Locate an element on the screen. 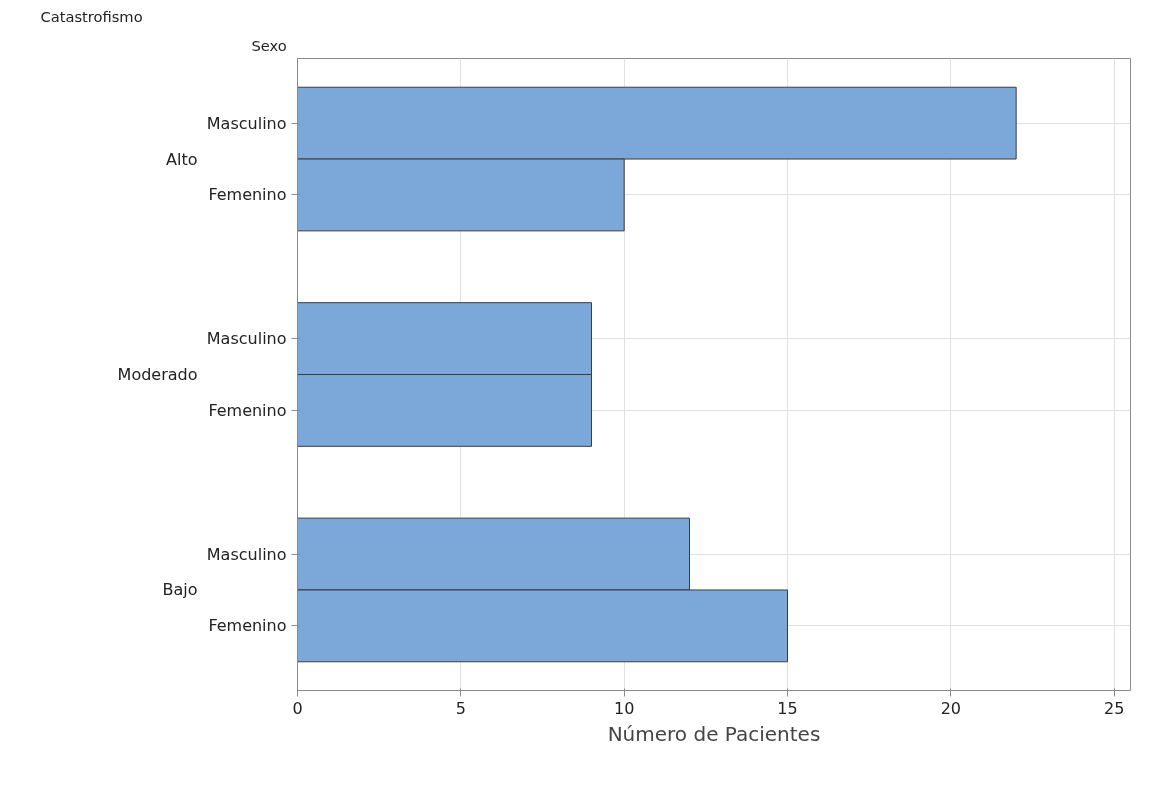 The image size is (1175, 790). text: Alto is located at coordinates (182, 159).